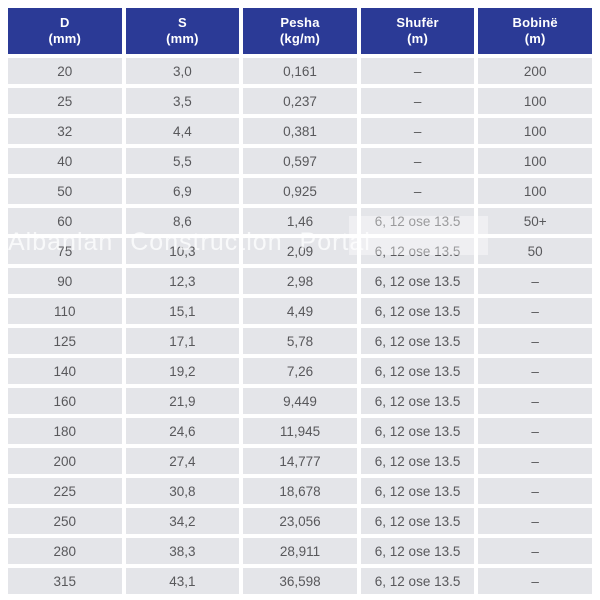  Describe the element at coordinates (417, 22) in the screenshot. I see `col-header-label: Shufër` at that location.